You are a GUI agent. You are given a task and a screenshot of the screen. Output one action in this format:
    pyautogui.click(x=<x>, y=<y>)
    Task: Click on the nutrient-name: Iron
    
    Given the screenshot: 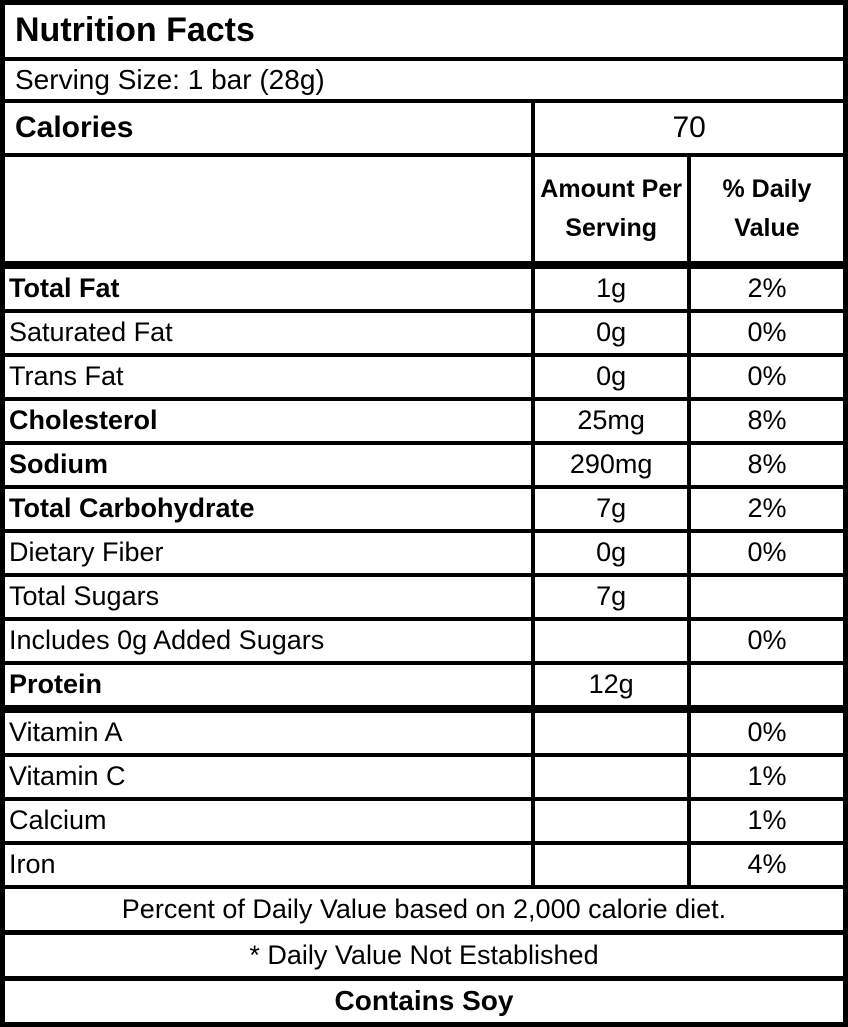 What is the action you would take?
    pyautogui.click(x=268, y=865)
    